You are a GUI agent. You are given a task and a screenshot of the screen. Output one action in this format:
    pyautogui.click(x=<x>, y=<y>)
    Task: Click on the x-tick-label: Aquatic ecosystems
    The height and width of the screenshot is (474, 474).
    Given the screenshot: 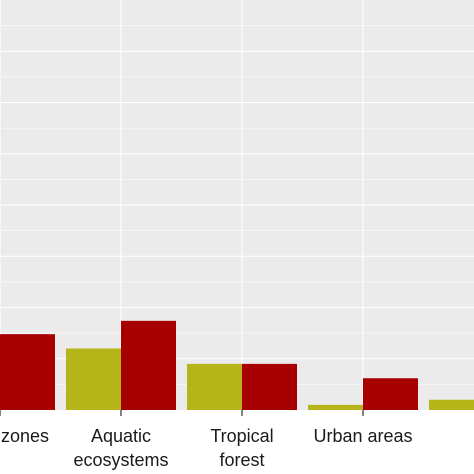 What is the action you would take?
    pyautogui.click(x=120, y=448)
    